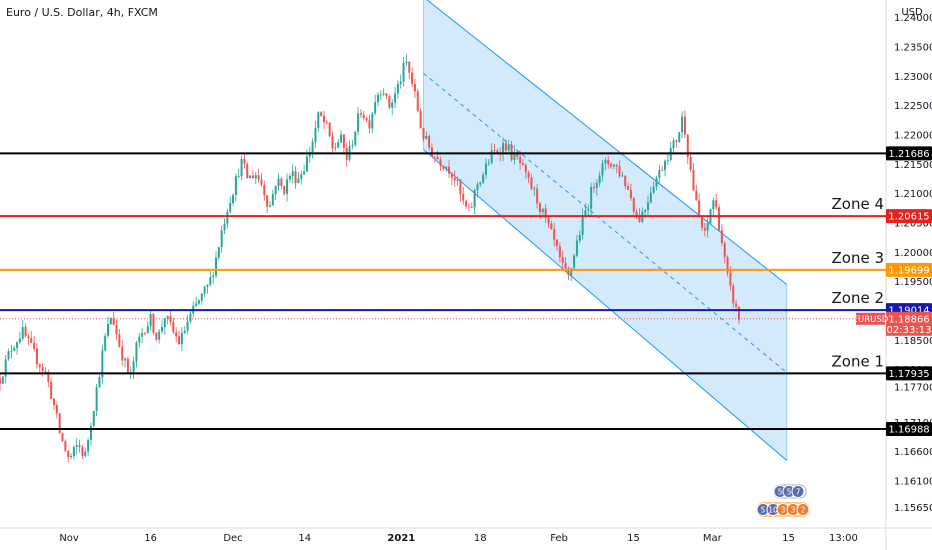 The image size is (932, 550). Describe the element at coordinates (789, 492) in the screenshot. I see `event-bubble-label: 5` at that location.